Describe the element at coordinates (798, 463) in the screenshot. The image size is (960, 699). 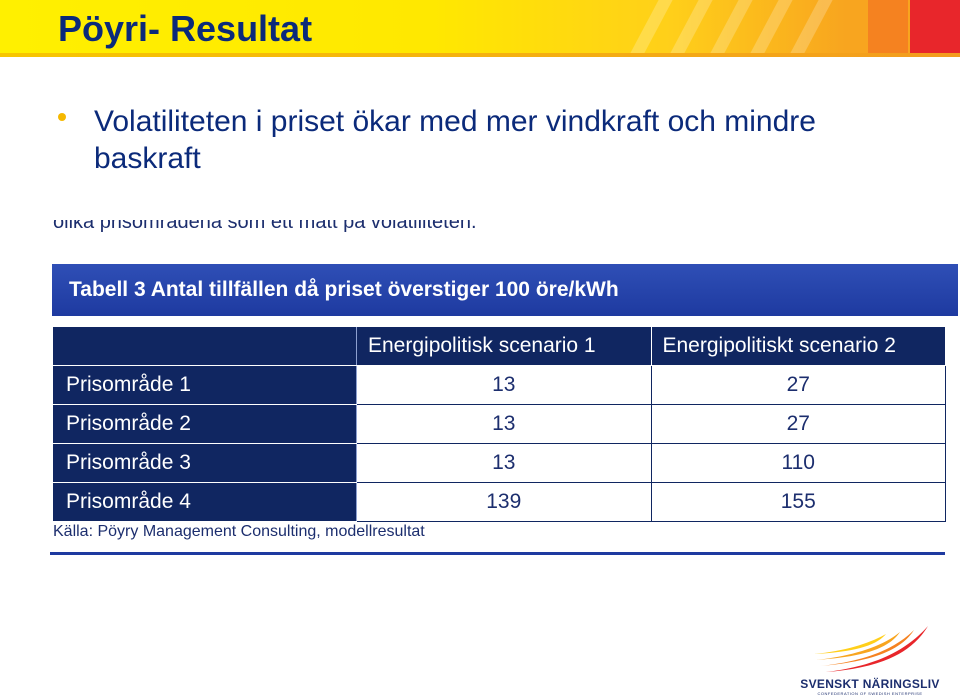
I see `value-scenario-2: 110` at that location.